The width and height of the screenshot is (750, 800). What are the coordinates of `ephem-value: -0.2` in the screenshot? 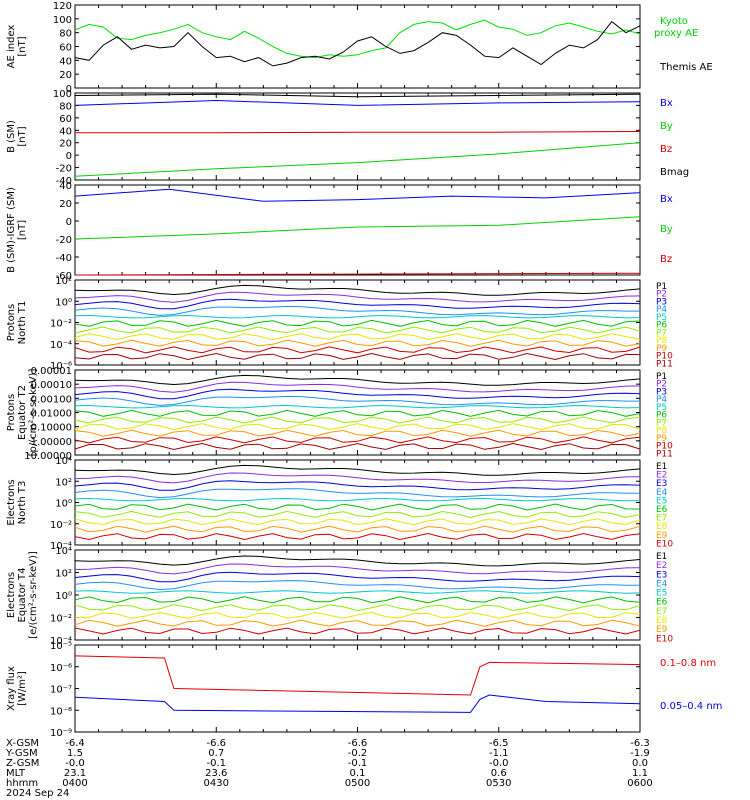 It's located at (358, 753).